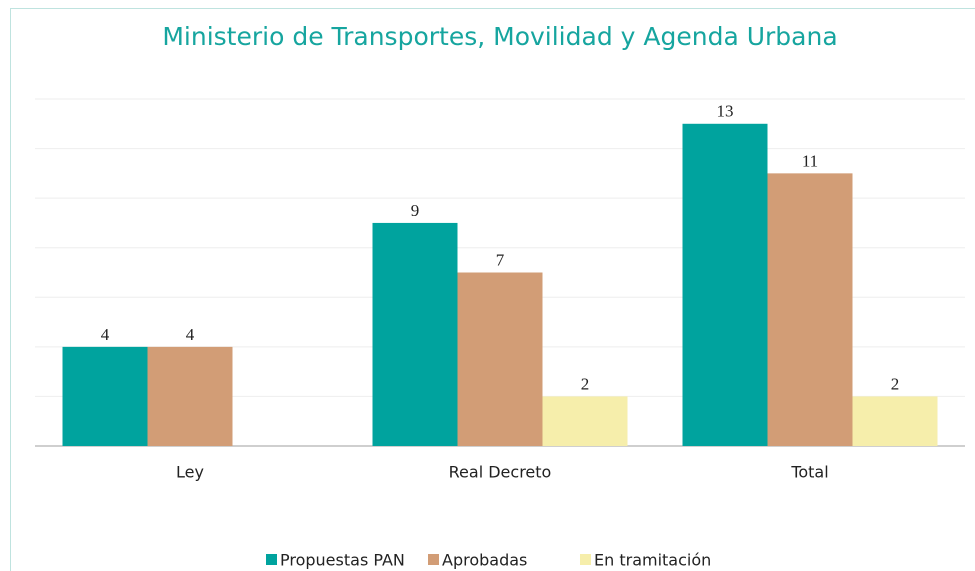  What do you see at coordinates (500, 472) in the screenshot?
I see `x-tick-label: Real Decreto` at bounding box center [500, 472].